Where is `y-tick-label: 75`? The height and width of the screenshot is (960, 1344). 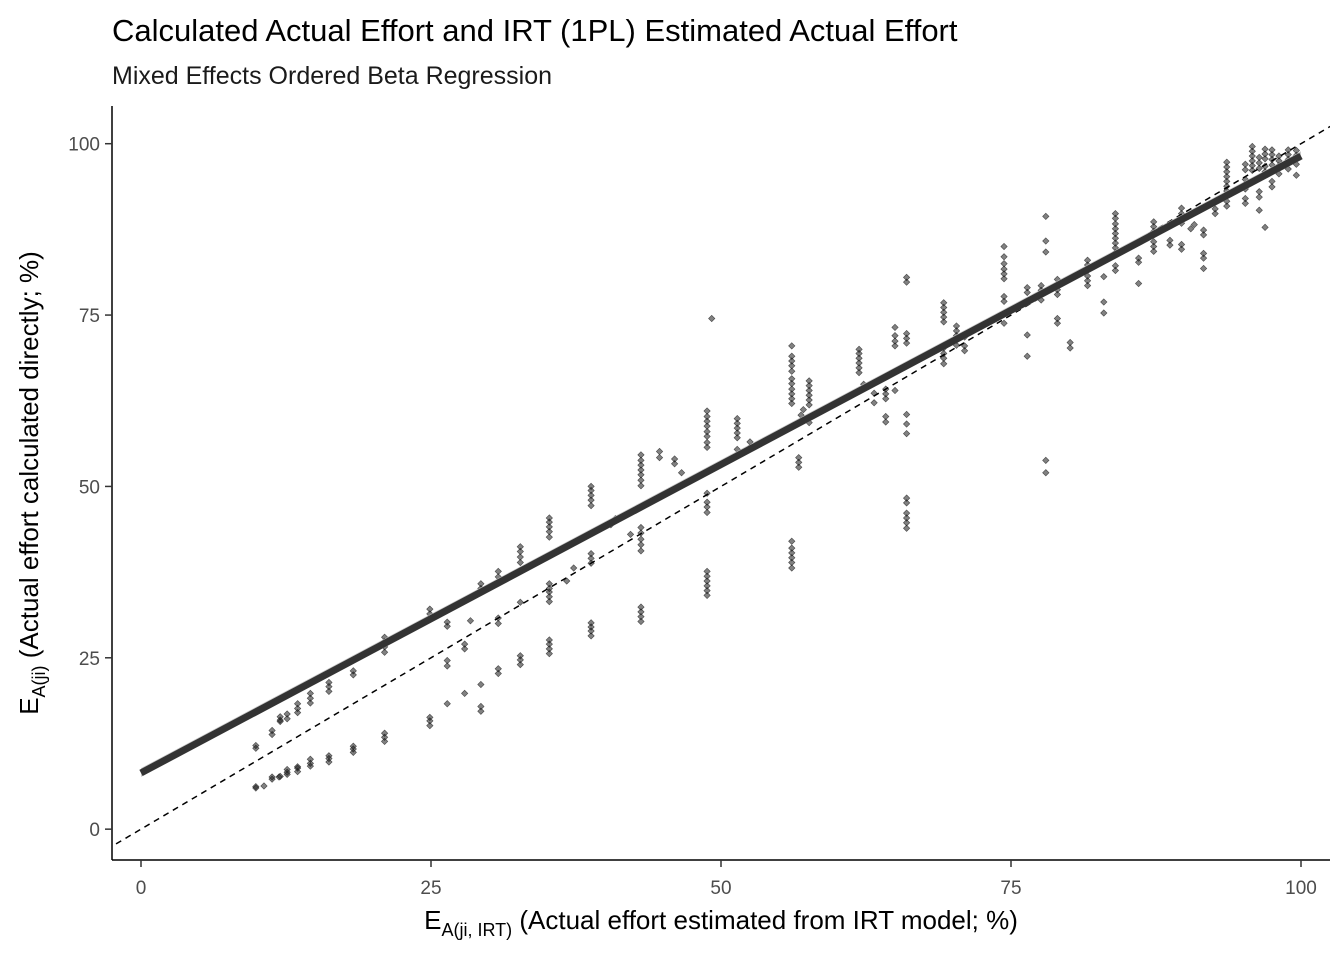 y-tick-label: 75 is located at coordinates (89, 316).